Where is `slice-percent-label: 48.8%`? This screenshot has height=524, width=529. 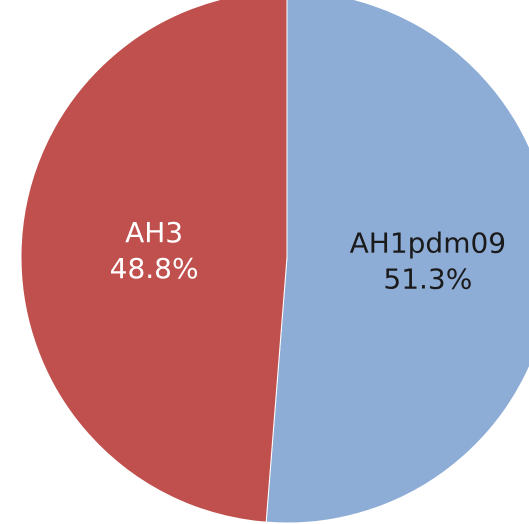
slice-percent-label: 48.8% is located at coordinates (154, 268).